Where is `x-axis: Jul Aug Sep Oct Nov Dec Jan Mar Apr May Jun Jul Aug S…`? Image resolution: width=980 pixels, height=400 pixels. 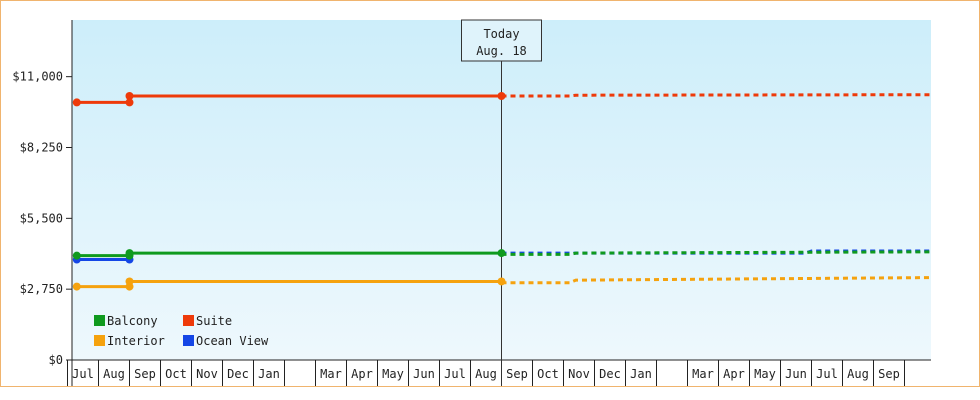
x-axis: Jul Aug Sep Oct Nov Dec Jan Mar Apr May Jun Jul Aug S… is located at coordinates (499, 372).